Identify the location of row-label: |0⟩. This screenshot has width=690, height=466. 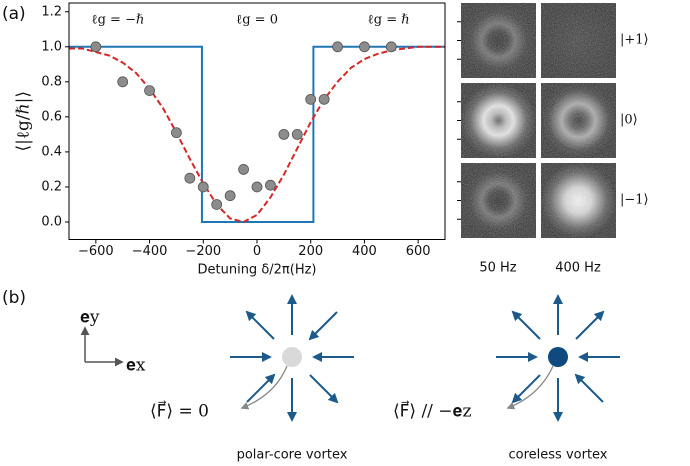
(629, 120).